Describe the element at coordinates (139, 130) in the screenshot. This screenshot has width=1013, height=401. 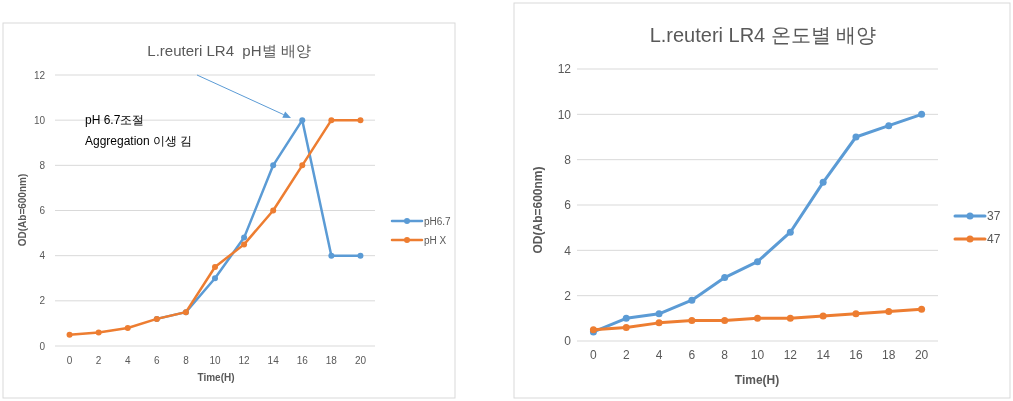
I see `annotation: pH 6.7조절 Aggregation 이생 김` at that location.